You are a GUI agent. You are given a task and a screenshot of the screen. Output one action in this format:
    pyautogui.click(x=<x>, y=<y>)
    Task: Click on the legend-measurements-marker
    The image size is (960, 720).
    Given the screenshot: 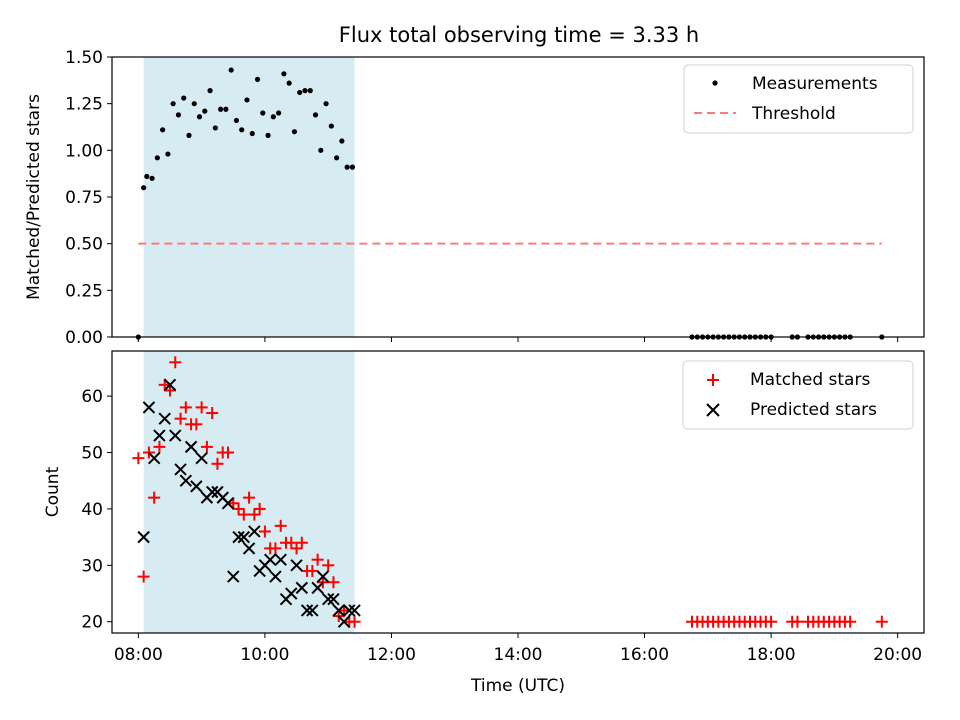 What is the action you would take?
    pyautogui.click(x=715, y=83)
    